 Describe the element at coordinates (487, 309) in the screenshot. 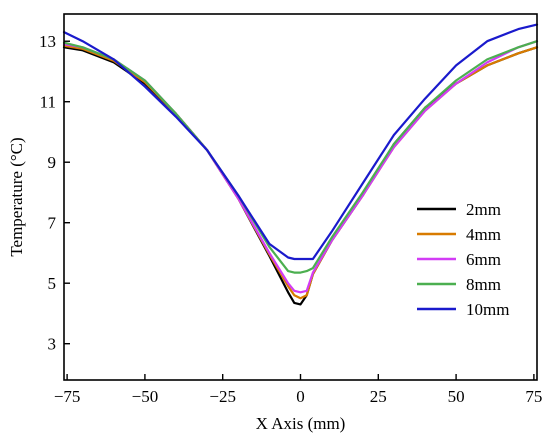

I see `legend-label-10mm: 10mm` at that location.